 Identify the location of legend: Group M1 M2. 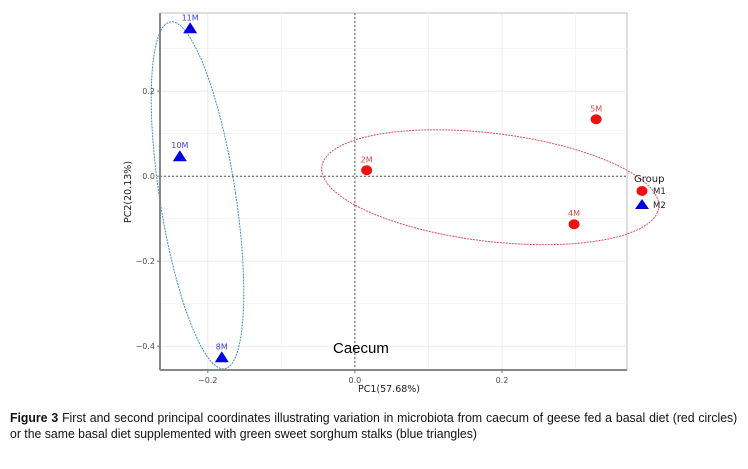
(650, 192).